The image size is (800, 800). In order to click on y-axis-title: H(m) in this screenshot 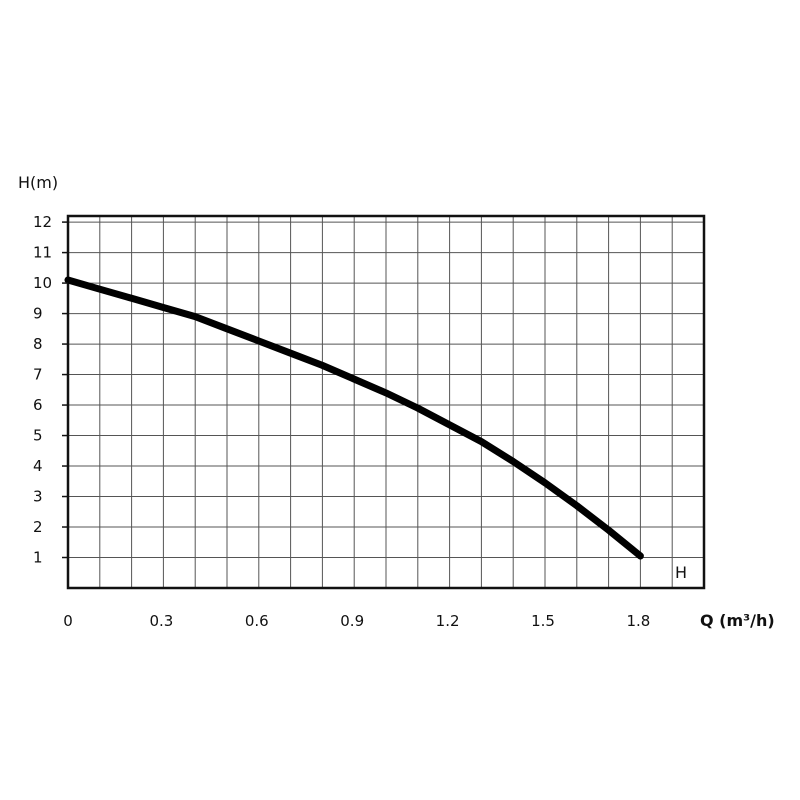, I will do `click(38, 182)`.